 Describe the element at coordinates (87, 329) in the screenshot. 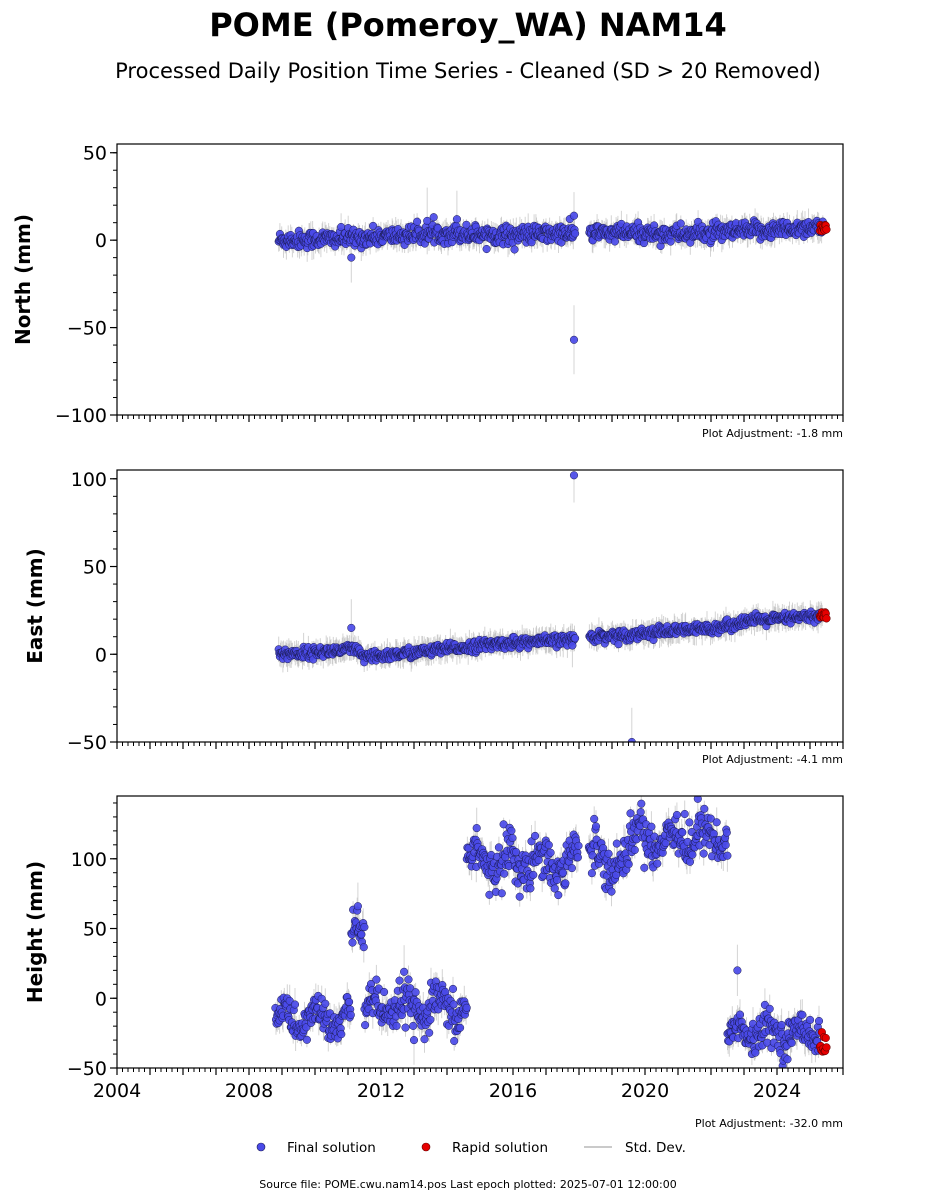

I see `north-ytick-label: −50` at that location.